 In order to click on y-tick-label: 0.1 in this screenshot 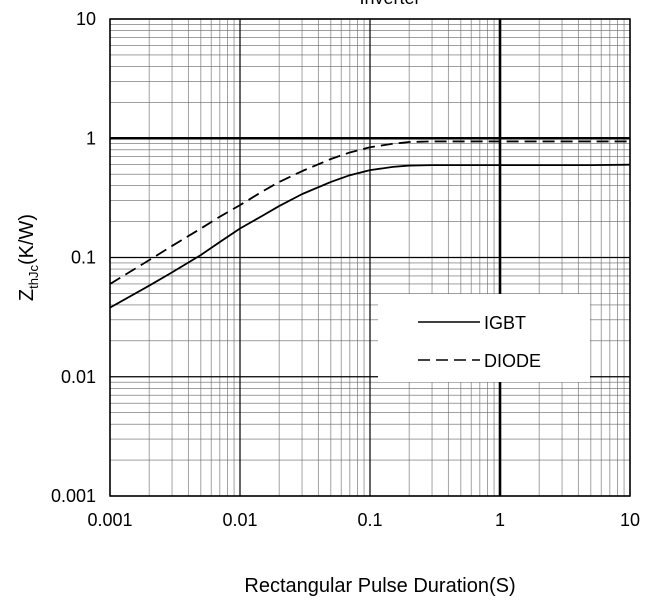, I will do `click(83, 258)`.